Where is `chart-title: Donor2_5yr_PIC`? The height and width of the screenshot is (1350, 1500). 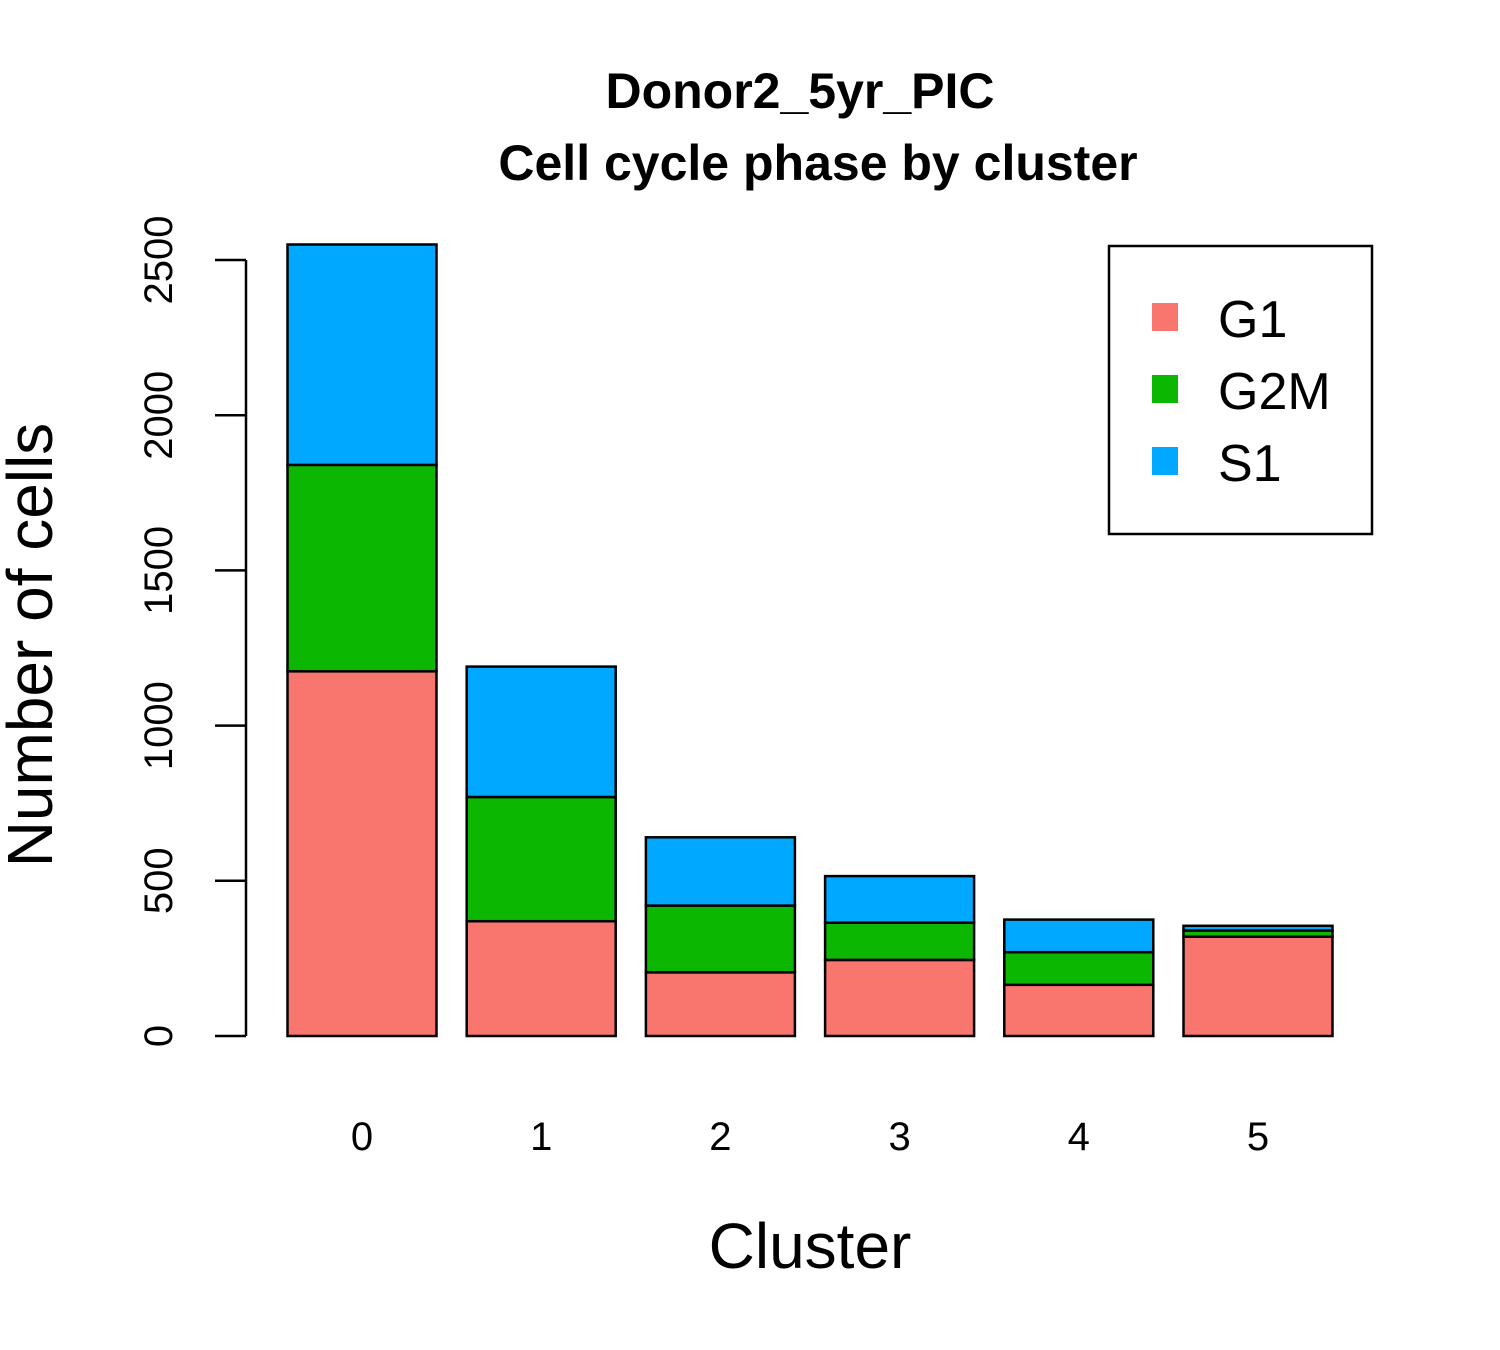
chart-title: Donor2_5yr_PIC is located at coordinates (799, 91).